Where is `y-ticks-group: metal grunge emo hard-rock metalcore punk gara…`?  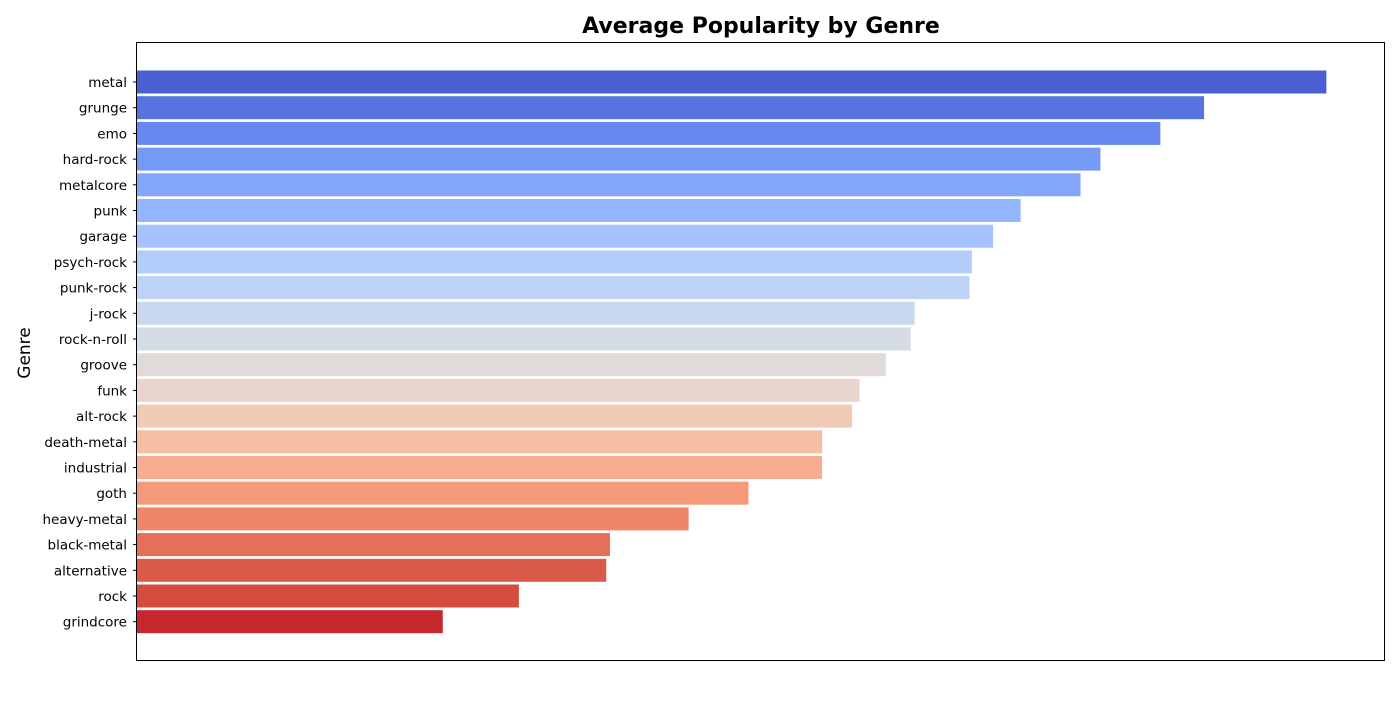
y-ticks-group: metal grunge emo hard-rock metalcore punk gara… is located at coordinates (89, 353).